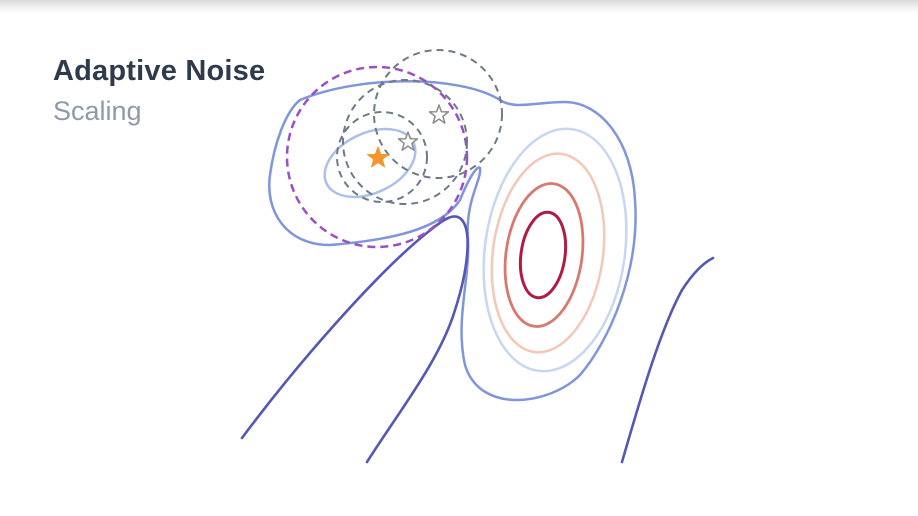  I want to click on large-noise-radius-circle, so click(377, 157).